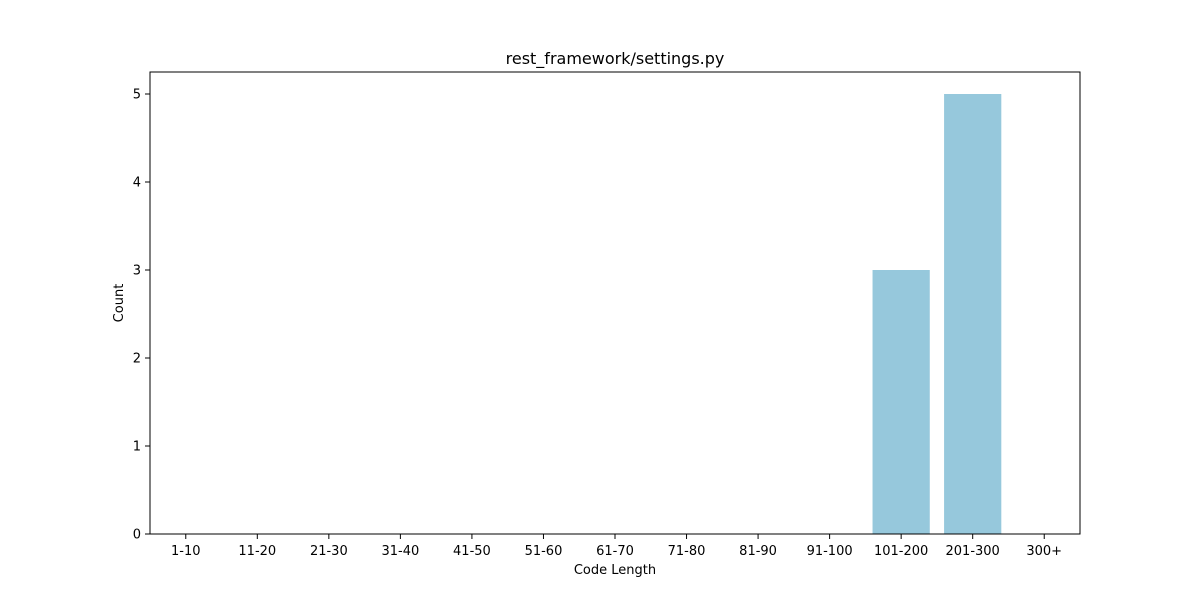 The image size is (1200, 600). What do you see at coordinates (186, 551) in the screenshot?
I see `x-tick-label: 1-10` at bounding box center [186, 551].